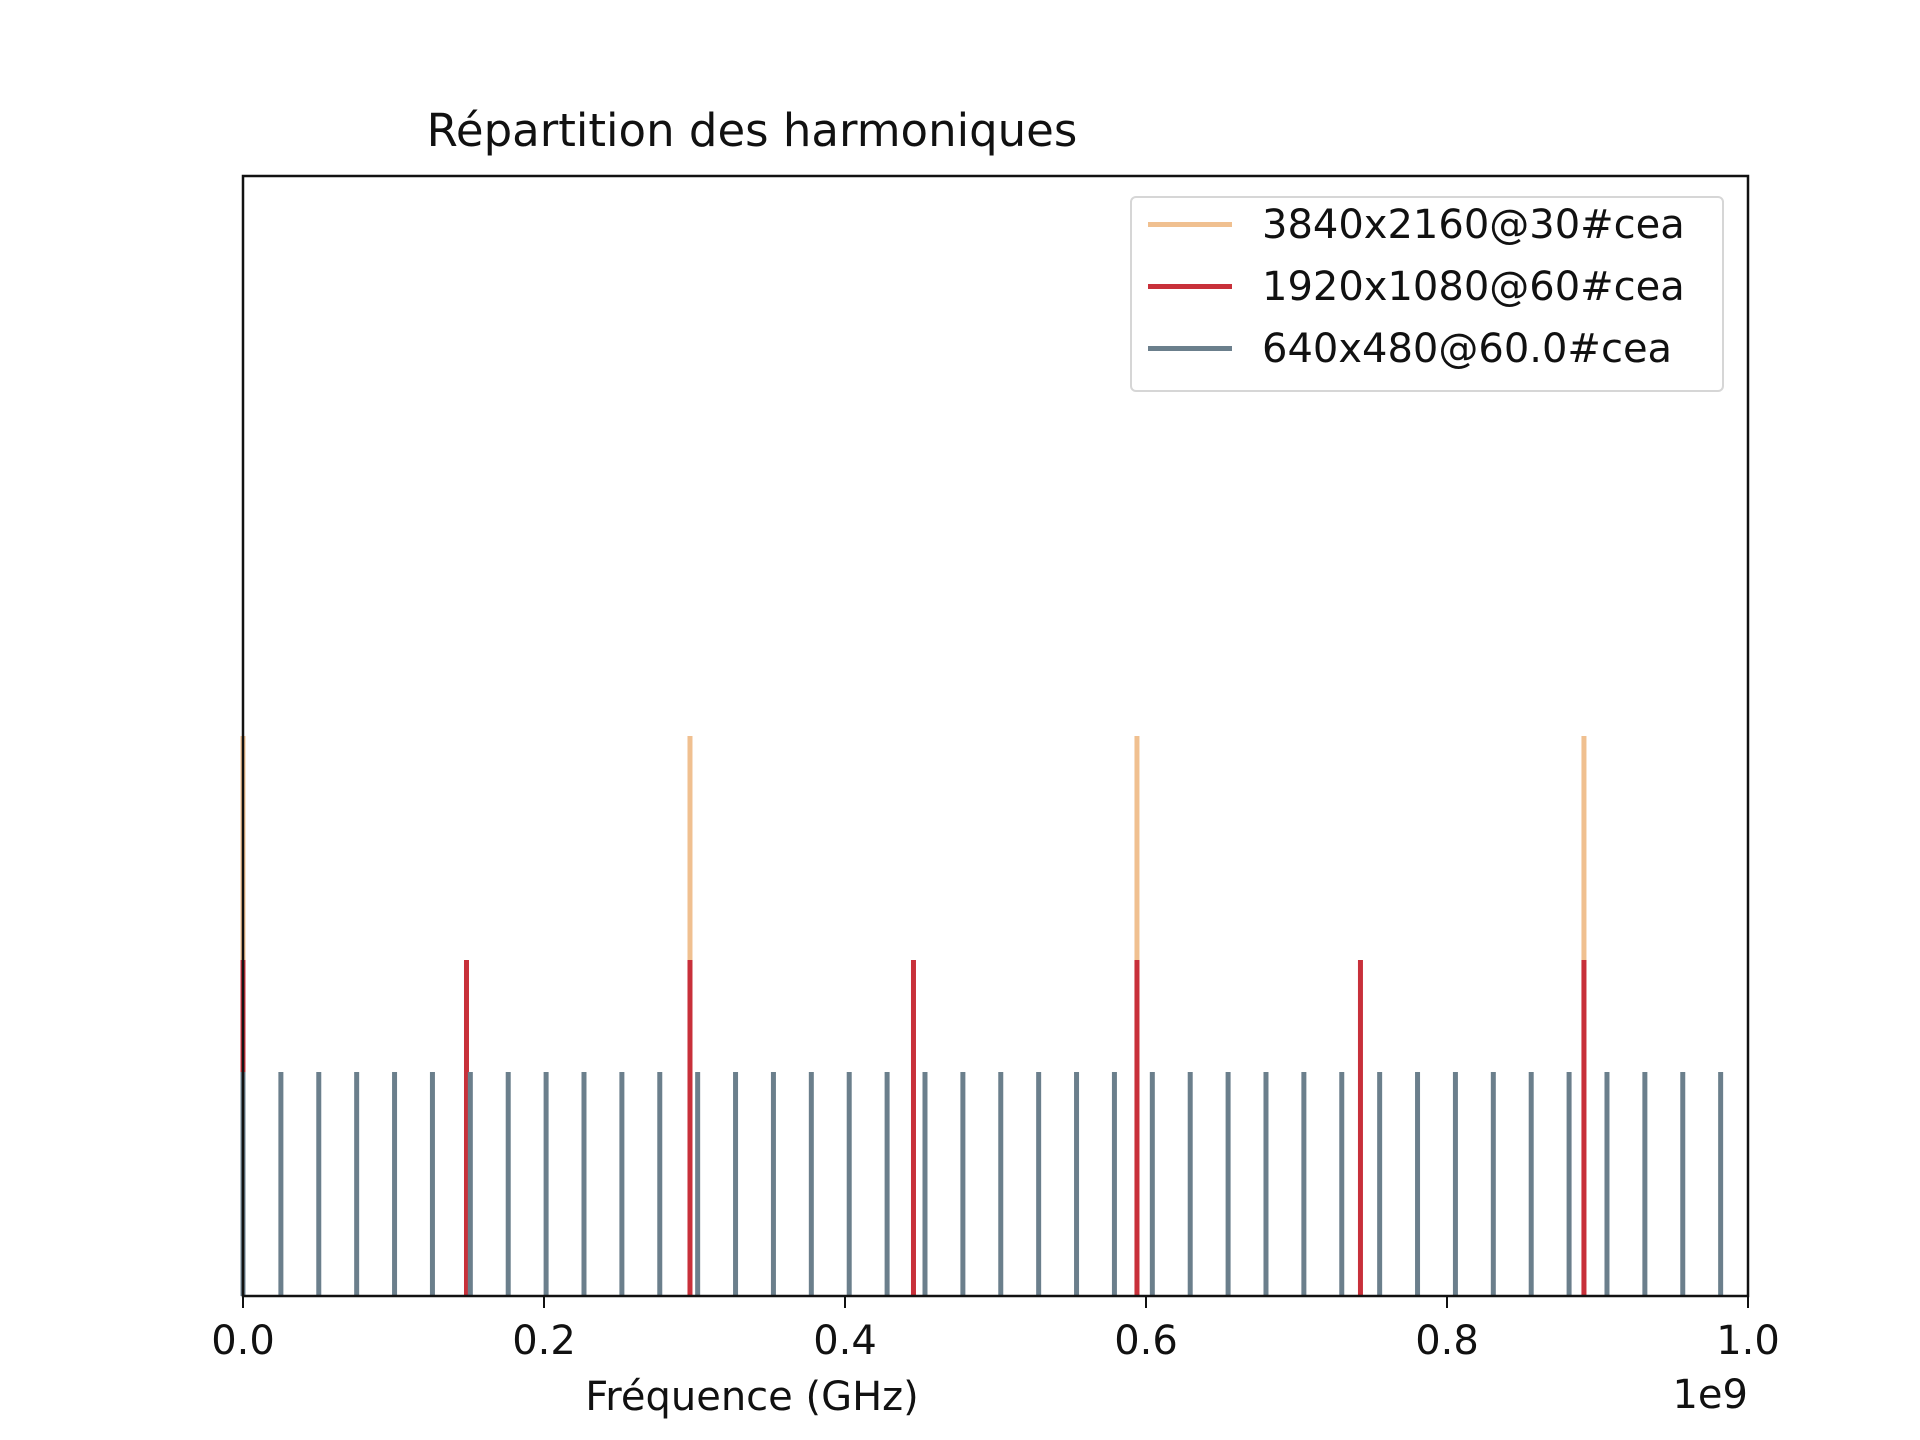  I want to click on x-axis-label: Fréquence (GHz), so click(752, 1397).